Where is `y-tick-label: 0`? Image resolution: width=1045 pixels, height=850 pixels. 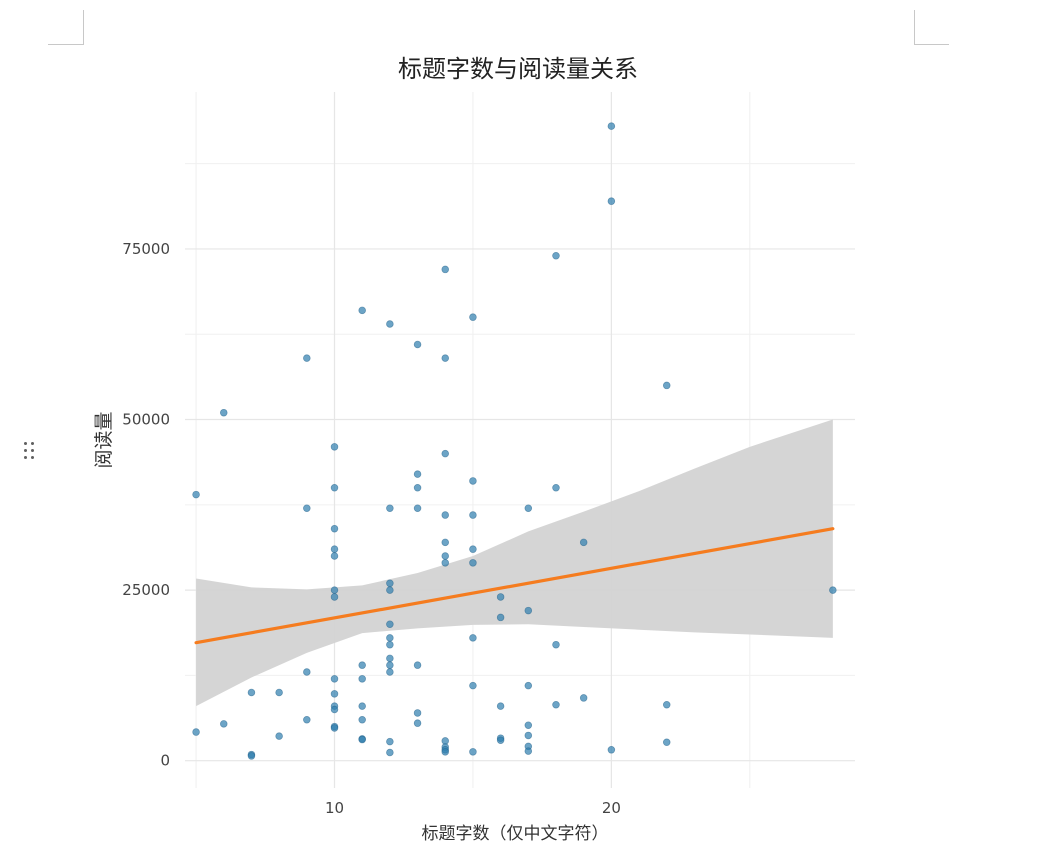
y-tick-label: 0 is located at coordinates (165, 761).